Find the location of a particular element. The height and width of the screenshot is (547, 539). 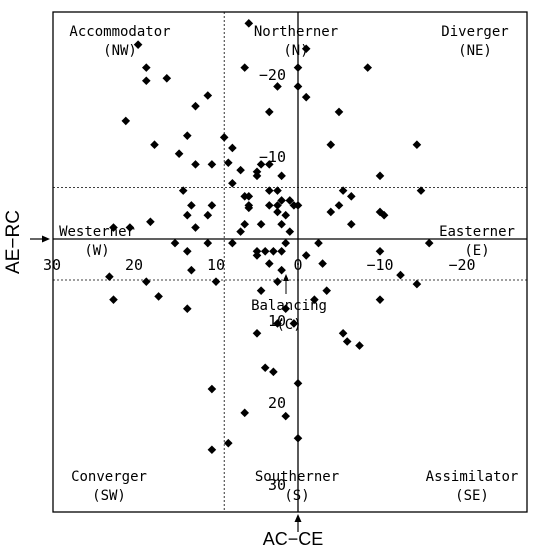

x-tick-labels: 30 20 10 0 −10 −20 is located at coordinates (259, 265).